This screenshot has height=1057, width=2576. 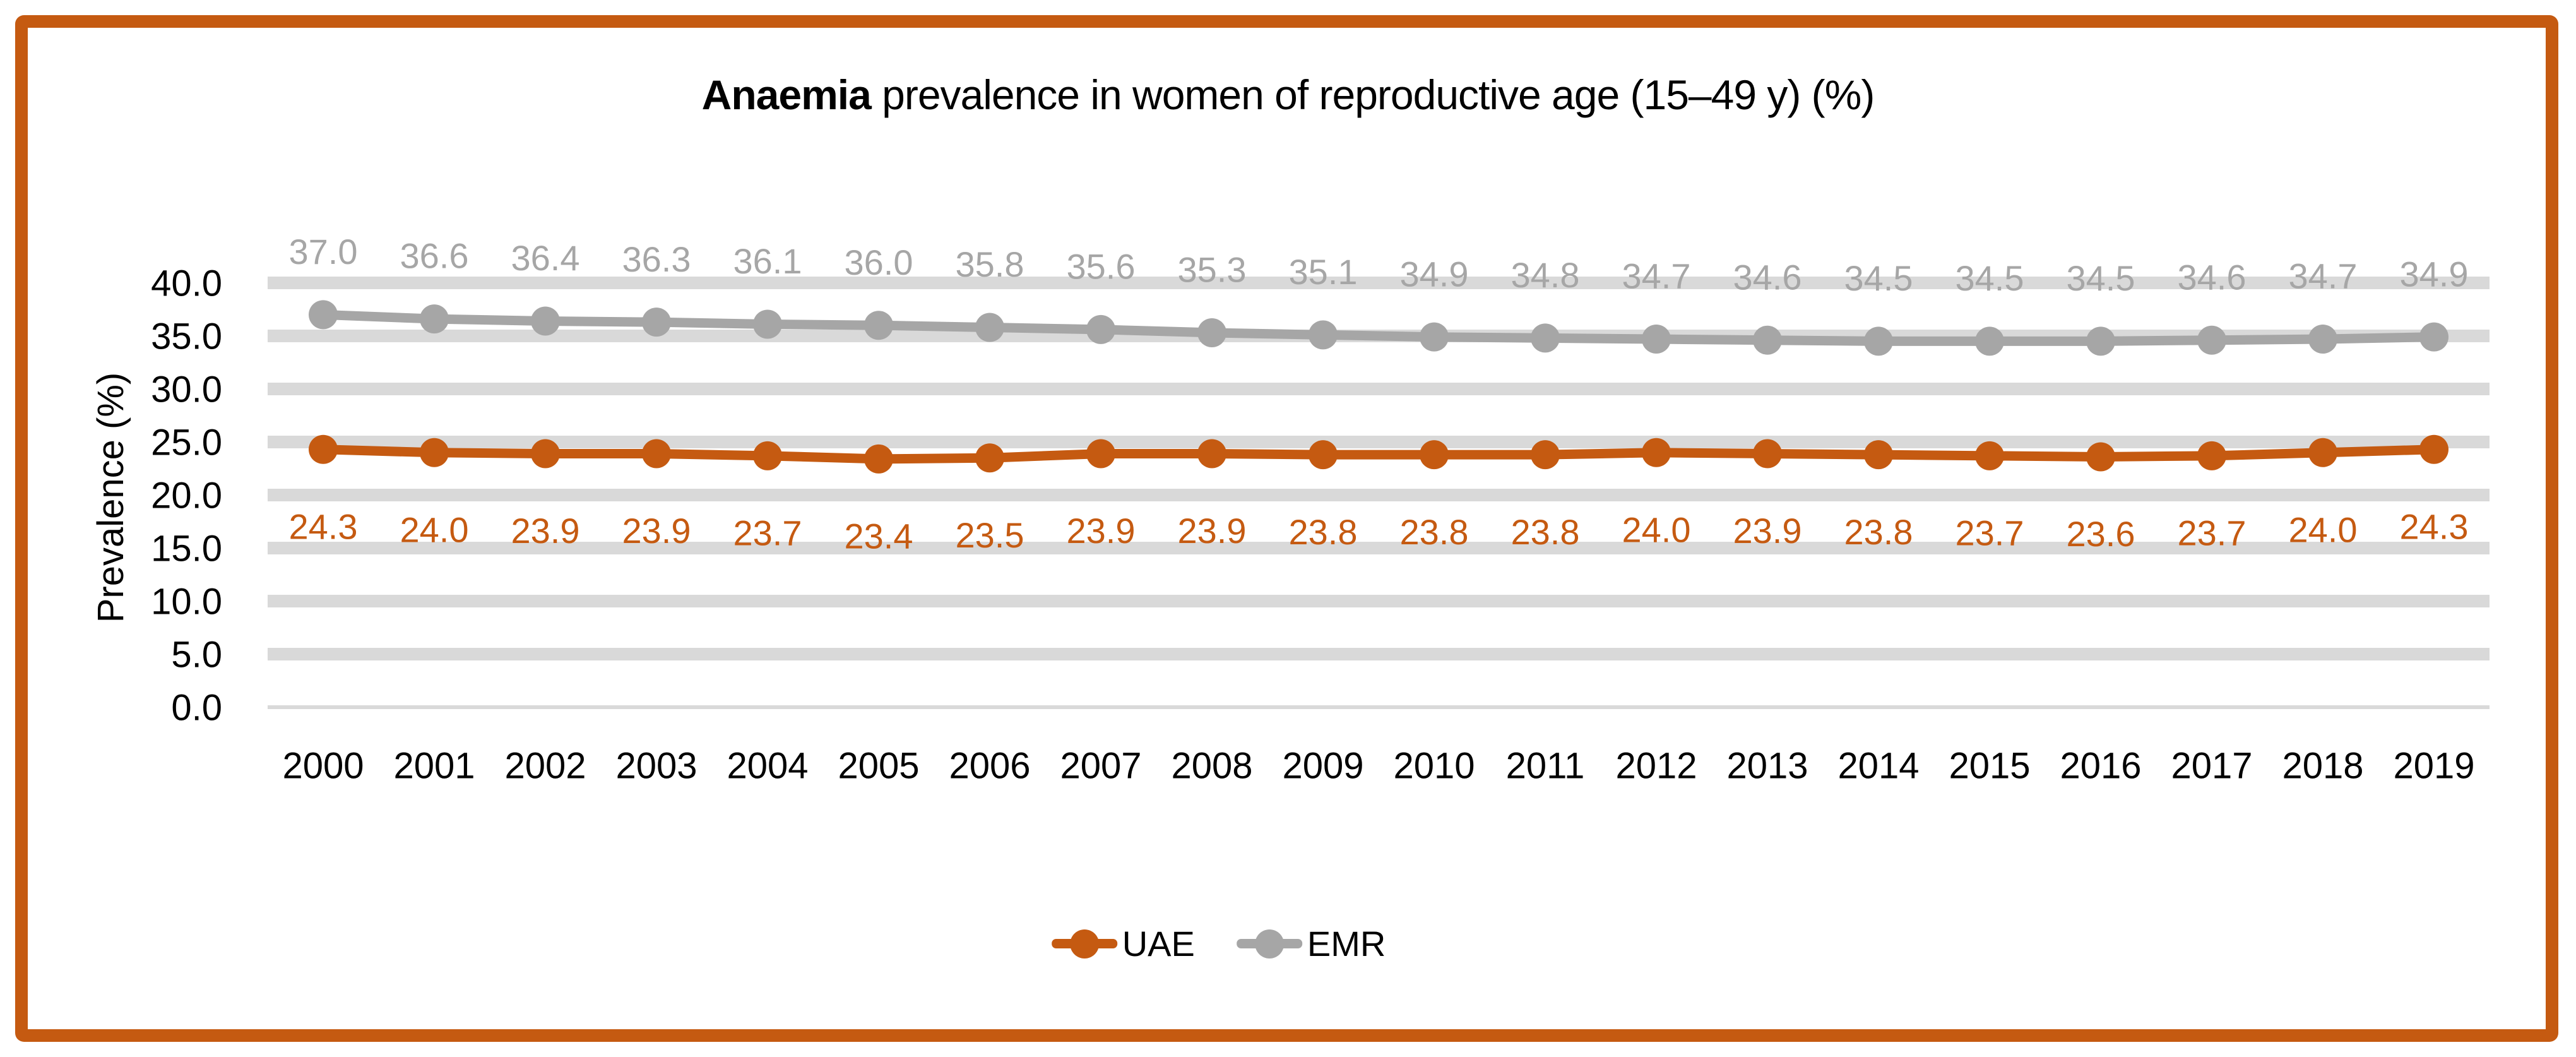 I want to click on emr-data-label: 34.8, so click(x=1545, y=275).